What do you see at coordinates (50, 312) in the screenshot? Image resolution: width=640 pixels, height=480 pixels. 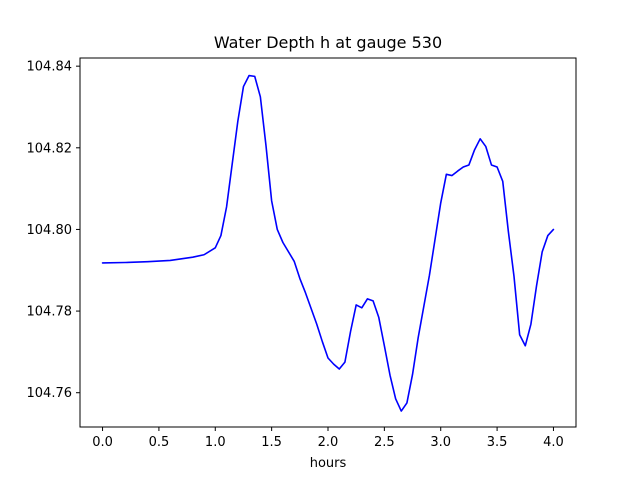 I see `y-tick-label: 104.78` at bounding box center [50, 312].